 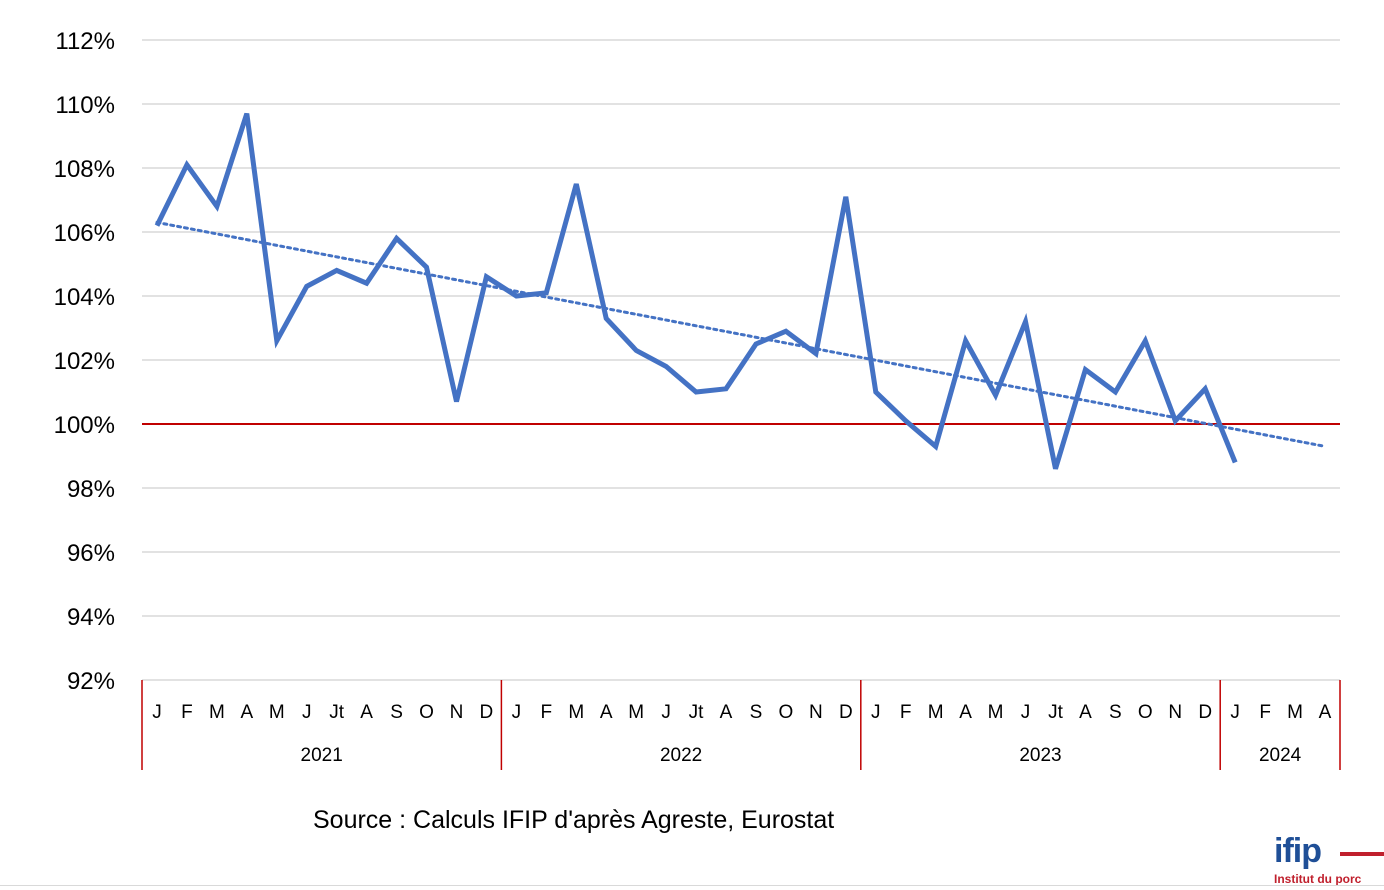 I want to click on x-year-label: 2023, so click(x=1040, y=755).